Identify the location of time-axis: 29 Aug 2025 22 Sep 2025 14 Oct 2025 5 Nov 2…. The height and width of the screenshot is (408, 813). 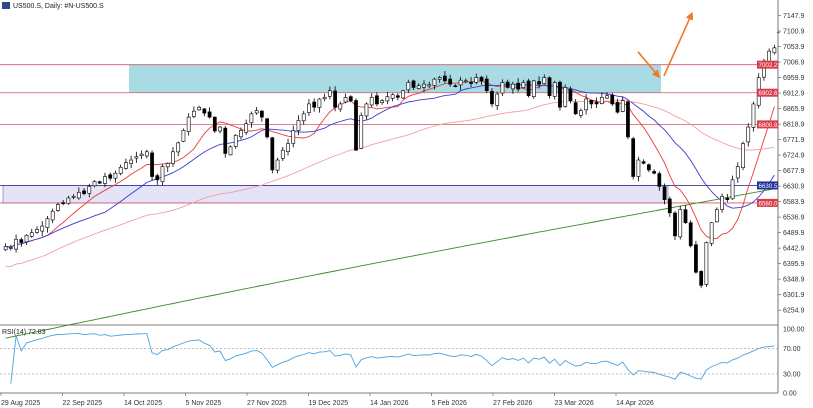
(327, 400).